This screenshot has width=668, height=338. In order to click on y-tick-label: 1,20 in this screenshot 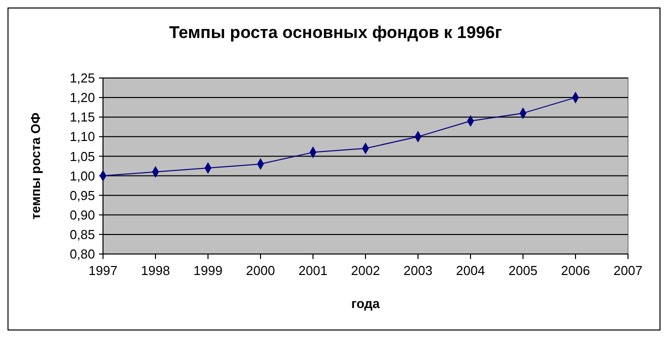, I will do `click(82, 98)`.